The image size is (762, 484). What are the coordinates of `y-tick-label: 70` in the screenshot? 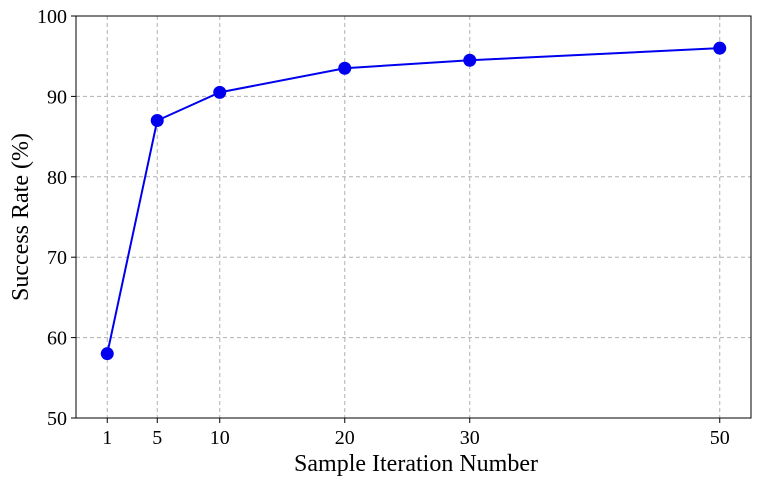 It's located at (57, 258).